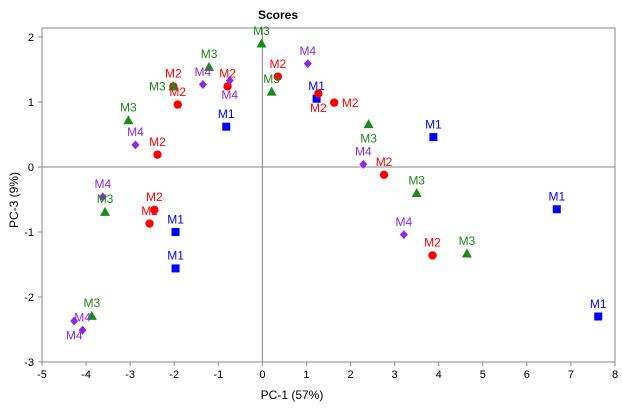  What do you see at coordinates (86, 375) in the screenshot?
I see `x-tick-label: -4` at bounding box center [86, 375].